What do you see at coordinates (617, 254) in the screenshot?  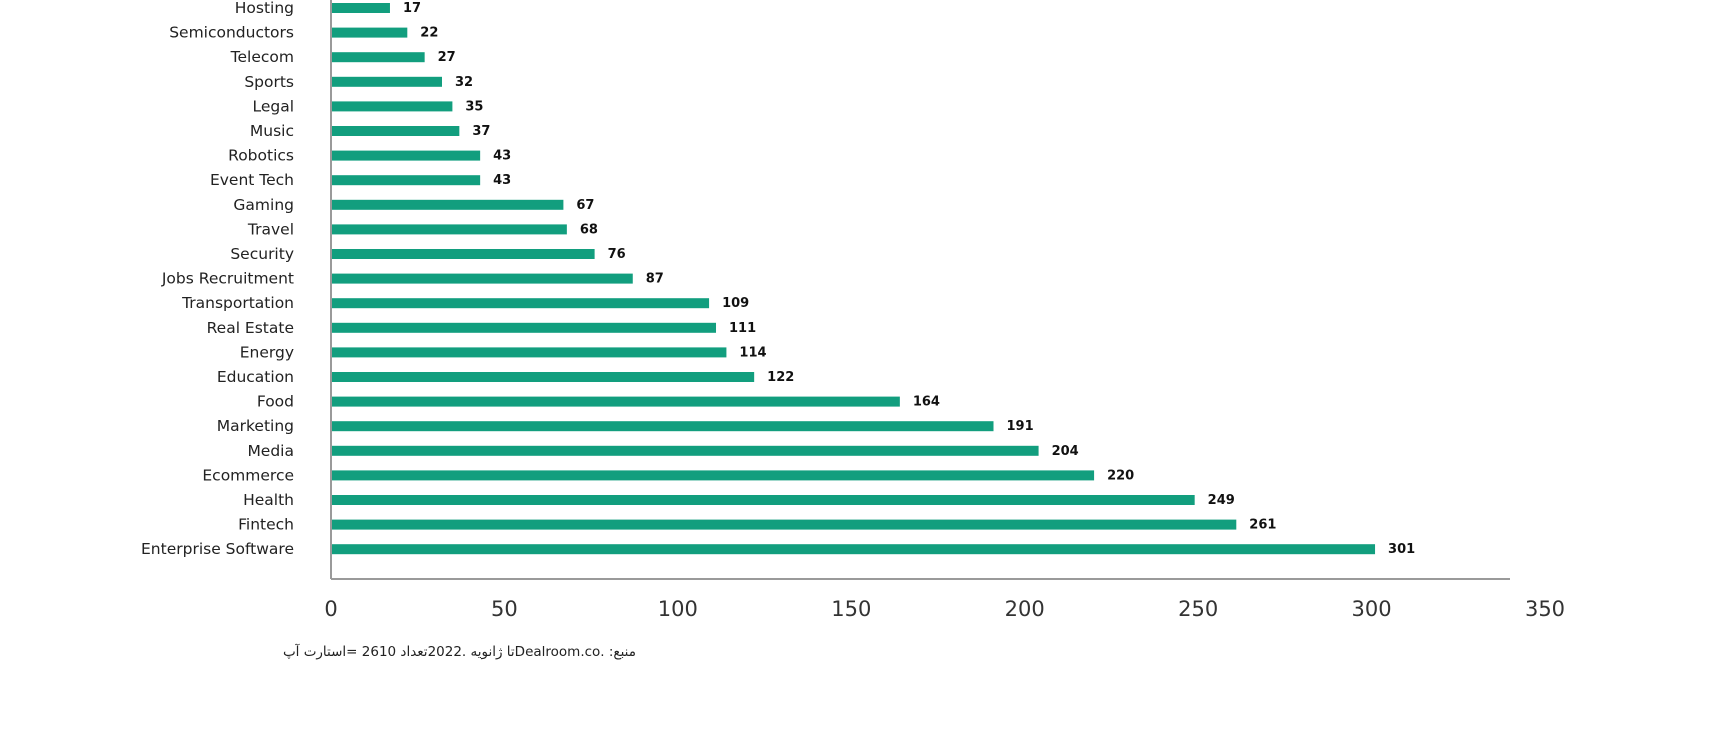 I see `value-label-security: 76` at bounding box center [617, 254].